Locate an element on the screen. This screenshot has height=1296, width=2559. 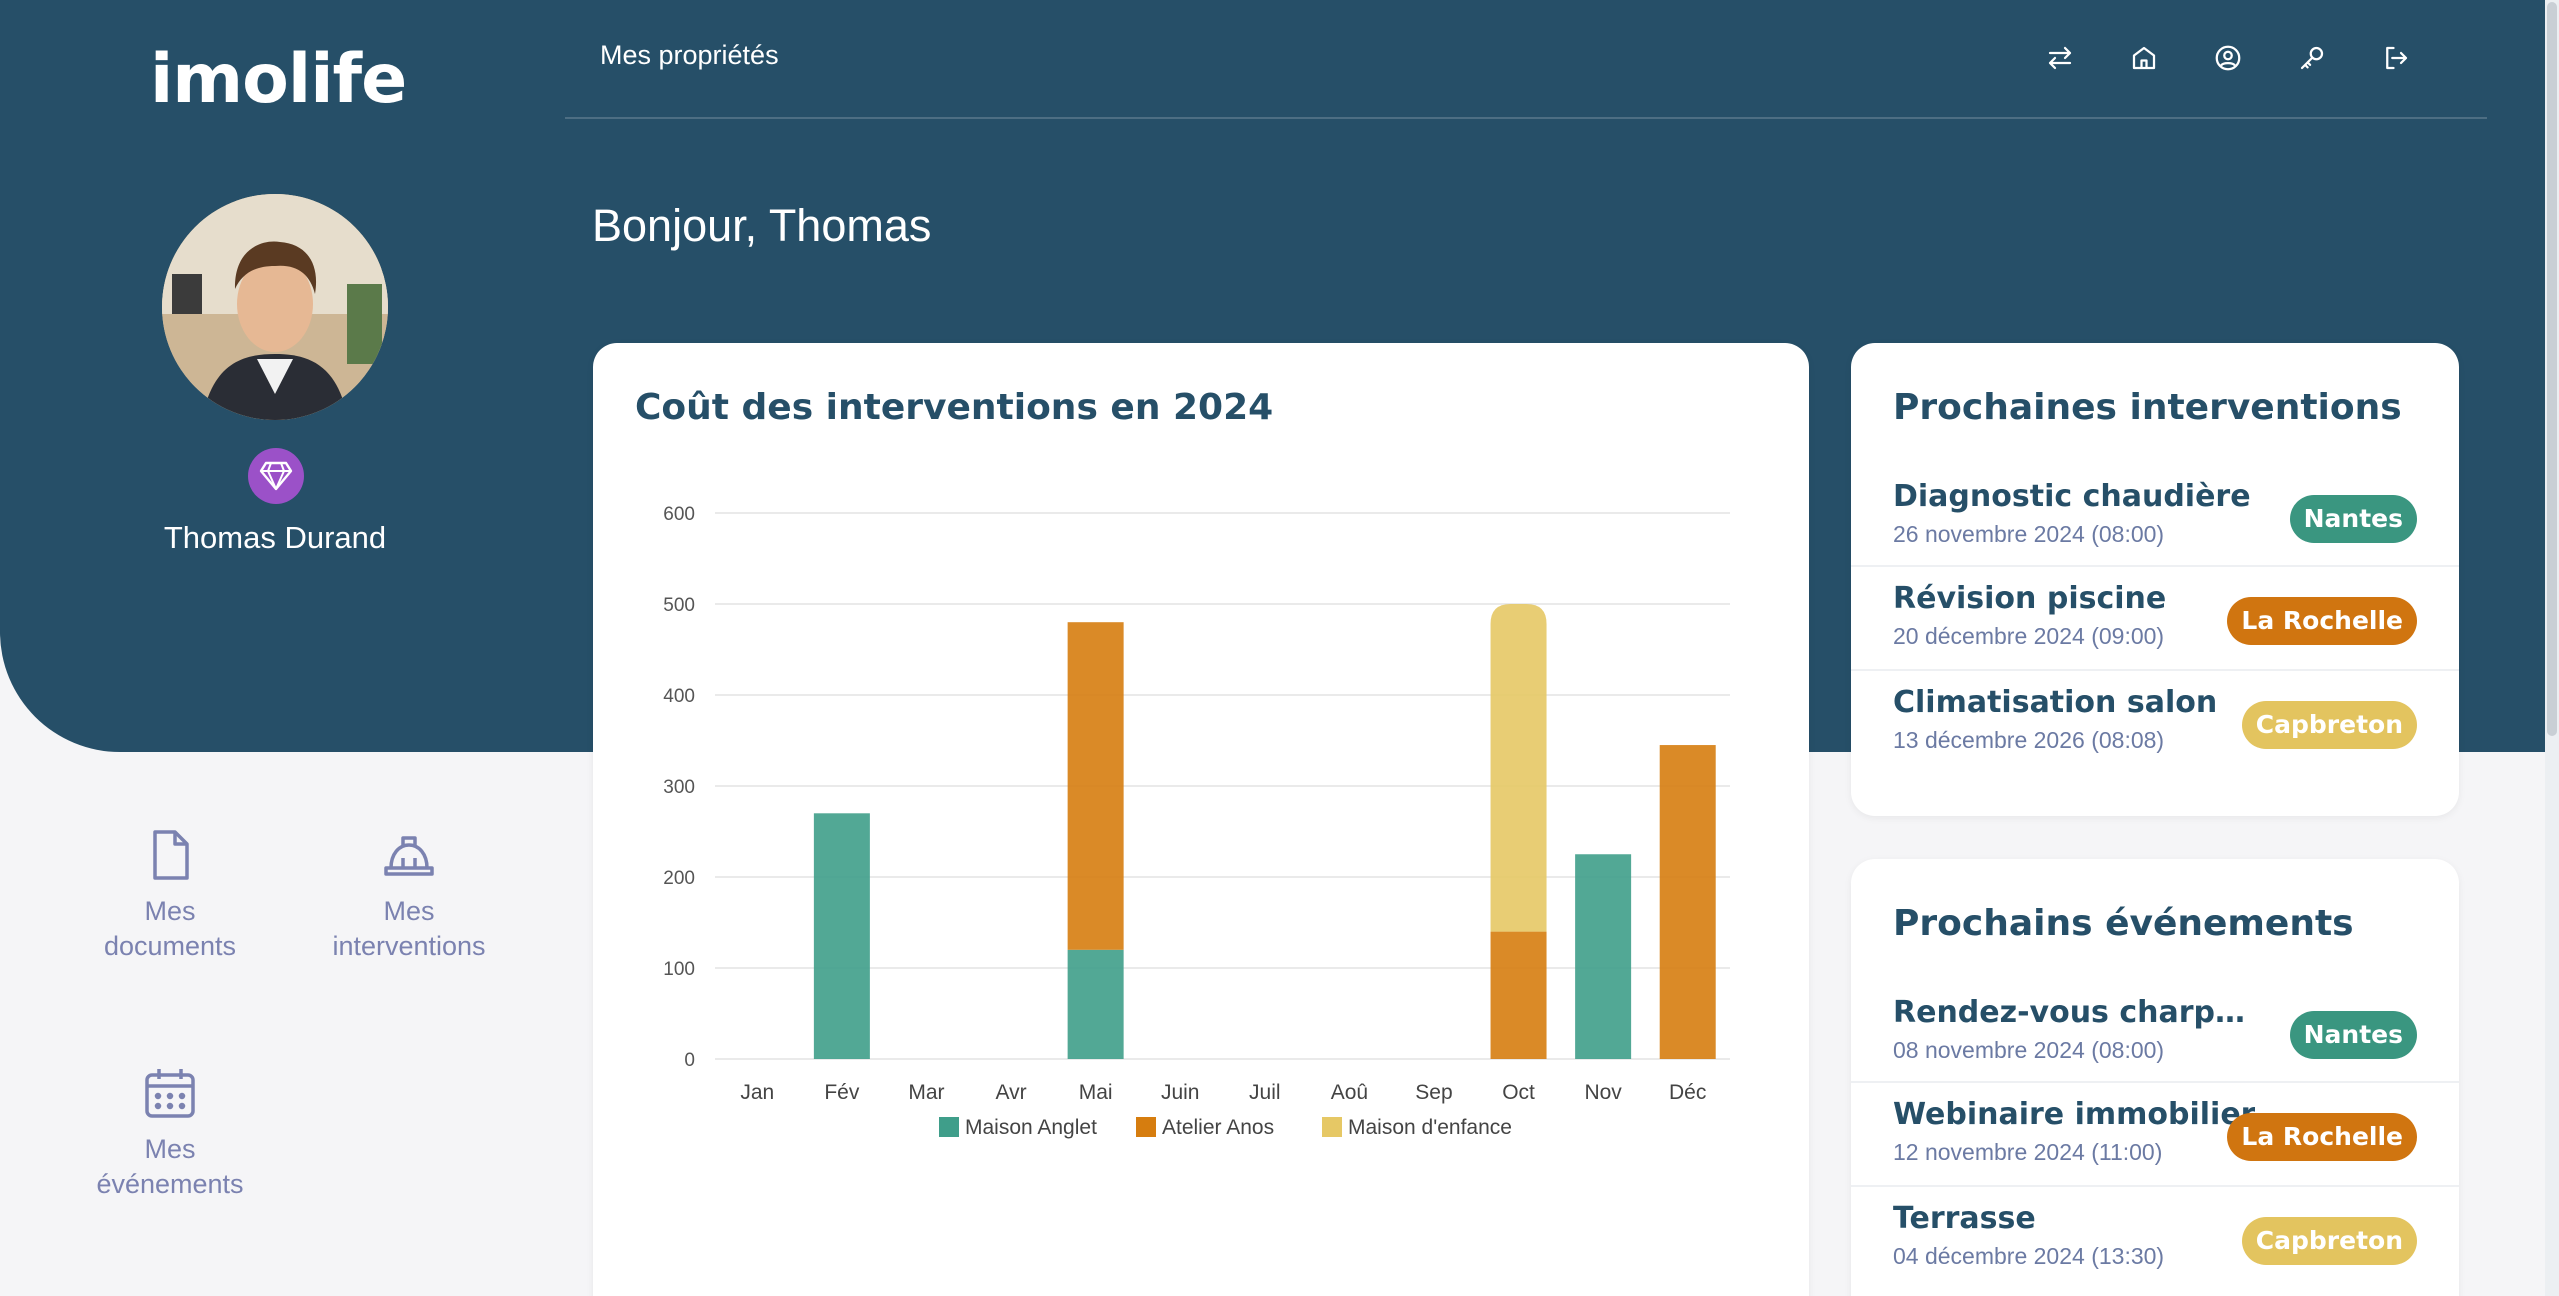
home-icon is located at coordinates (2144, 58).